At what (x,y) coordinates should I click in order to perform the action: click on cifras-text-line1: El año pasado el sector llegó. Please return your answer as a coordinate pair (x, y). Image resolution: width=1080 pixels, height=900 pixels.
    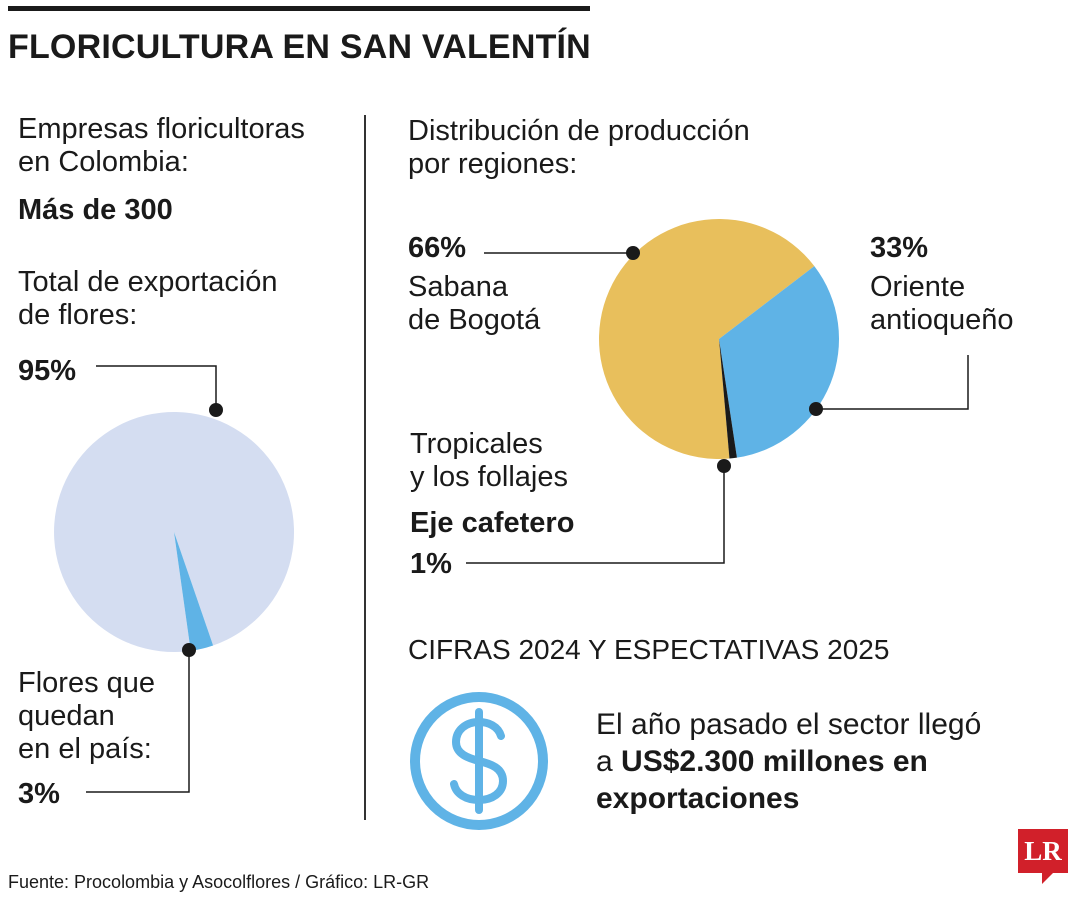
    Looking at the image, I should click on (789, 724).